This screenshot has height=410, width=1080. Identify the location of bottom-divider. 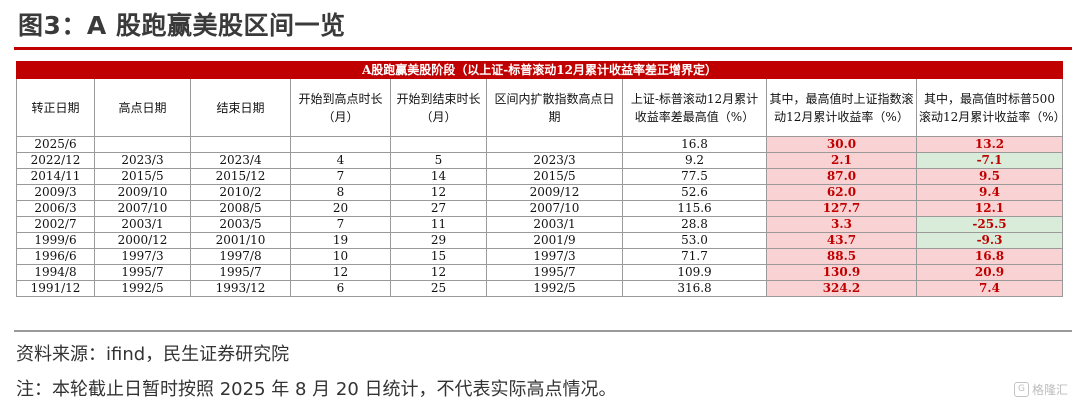
(543, 331).